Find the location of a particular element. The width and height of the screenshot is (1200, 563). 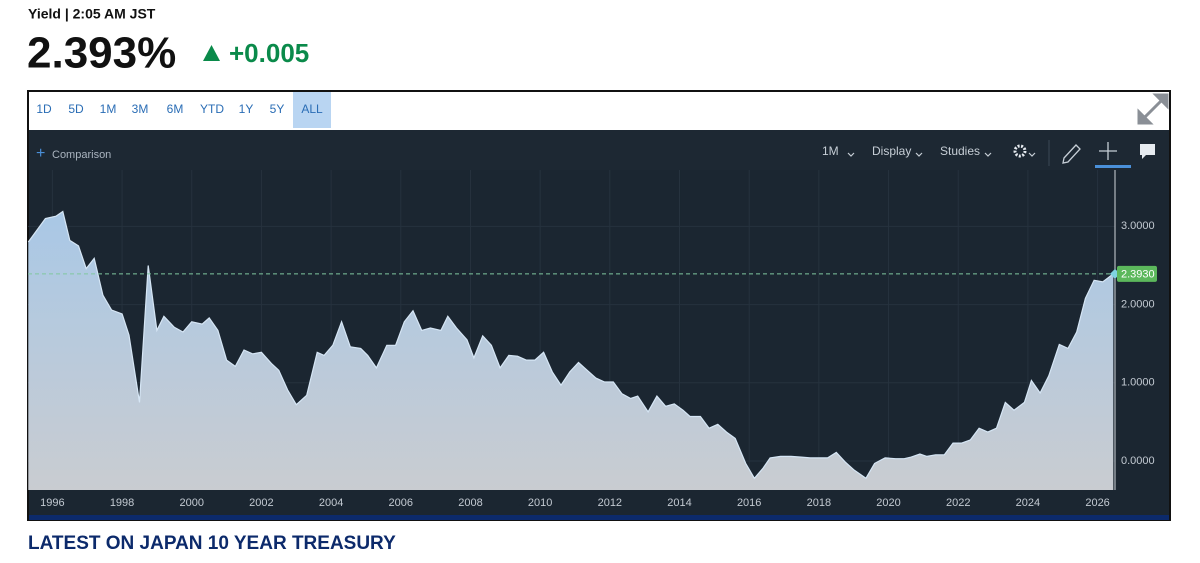

y-tick-label: 0.0000 is located at coordinates (1138, 461).